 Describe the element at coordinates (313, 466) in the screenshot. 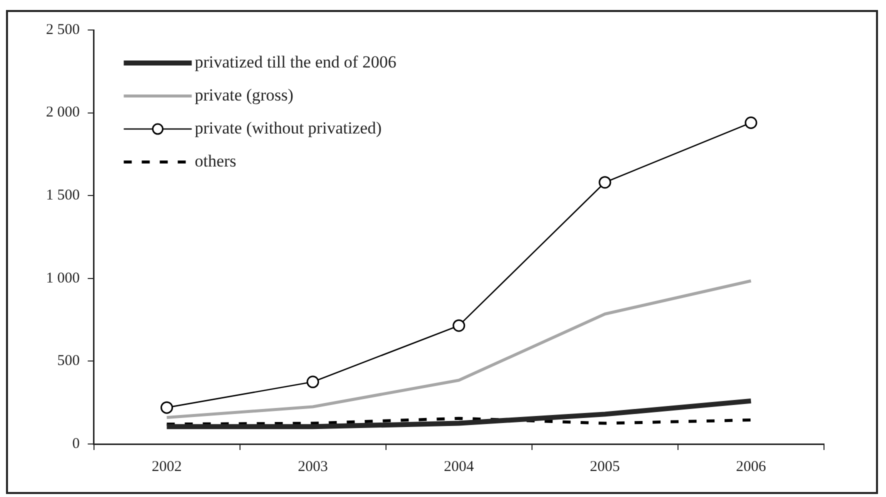

I see `x-tick-label: 2003` at that location.